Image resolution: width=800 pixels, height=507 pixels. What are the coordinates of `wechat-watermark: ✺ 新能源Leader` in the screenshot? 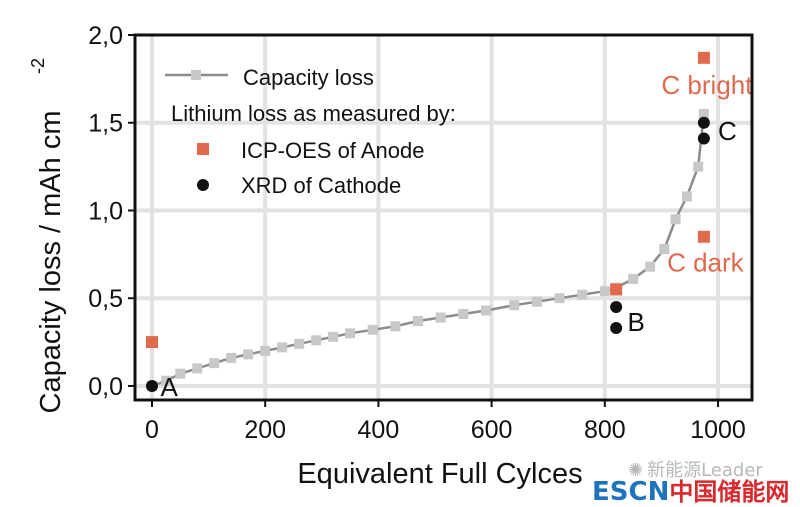 It's located at (695, 469).